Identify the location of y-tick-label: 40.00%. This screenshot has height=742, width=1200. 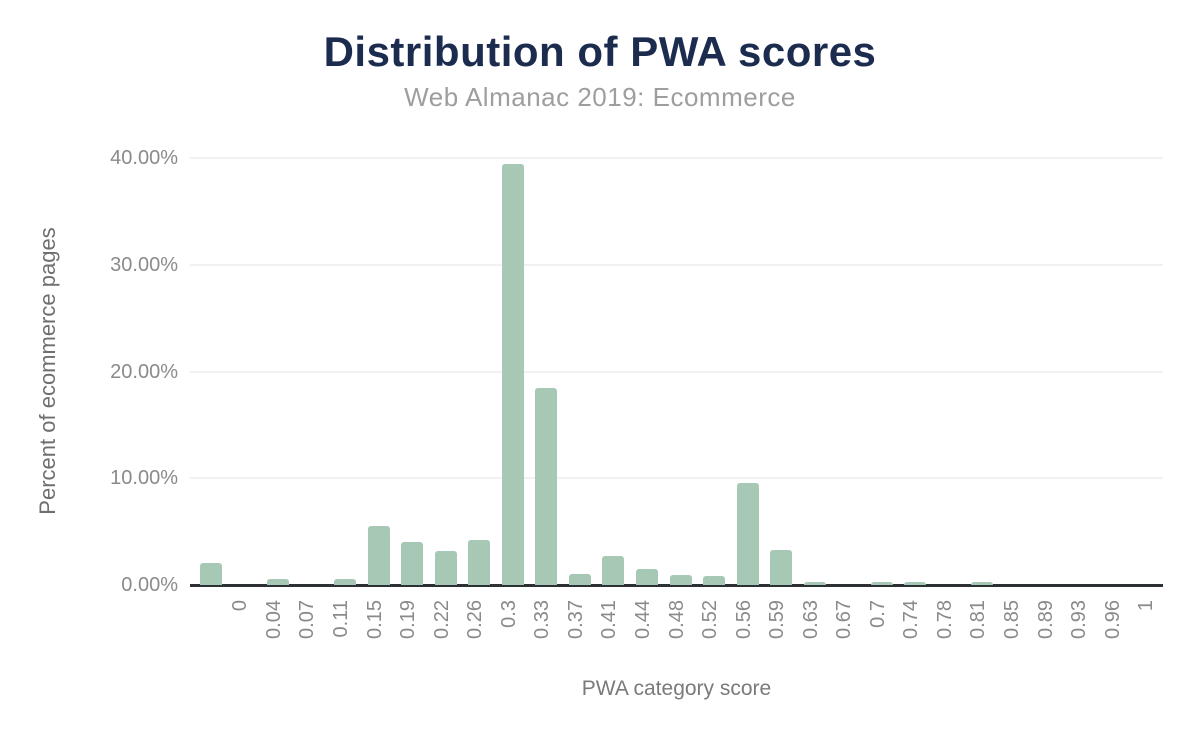
(144, 158).